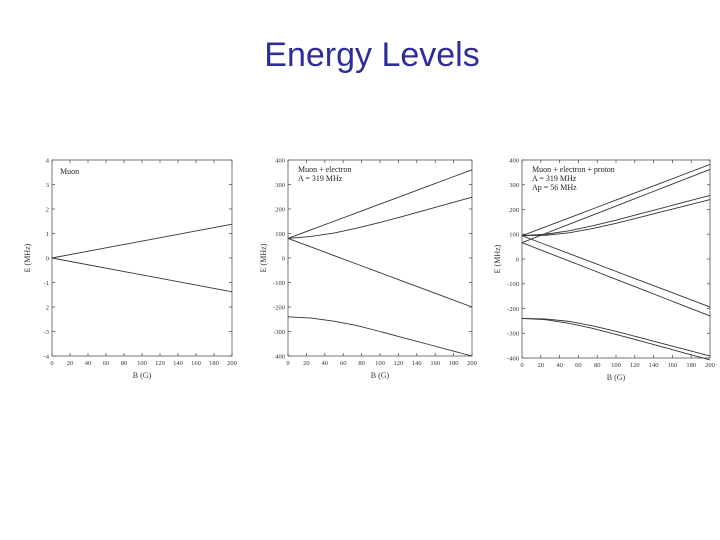 The width and height of the screenshot is (720, 540). What do you see at coordinates (69, 171) in the screenshot?
I see `chart-annotation: Muon` at bounding box center [69, 171].